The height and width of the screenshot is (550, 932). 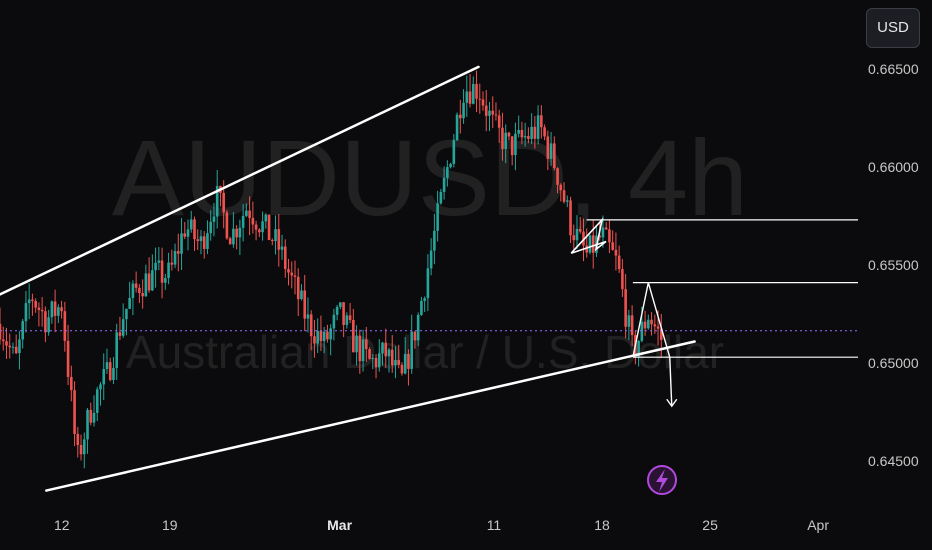 What do you see at coordinates (893, 69) in the screenshot?
I see `price-tick-label: 0.66500` at bounding box center [893, 69].